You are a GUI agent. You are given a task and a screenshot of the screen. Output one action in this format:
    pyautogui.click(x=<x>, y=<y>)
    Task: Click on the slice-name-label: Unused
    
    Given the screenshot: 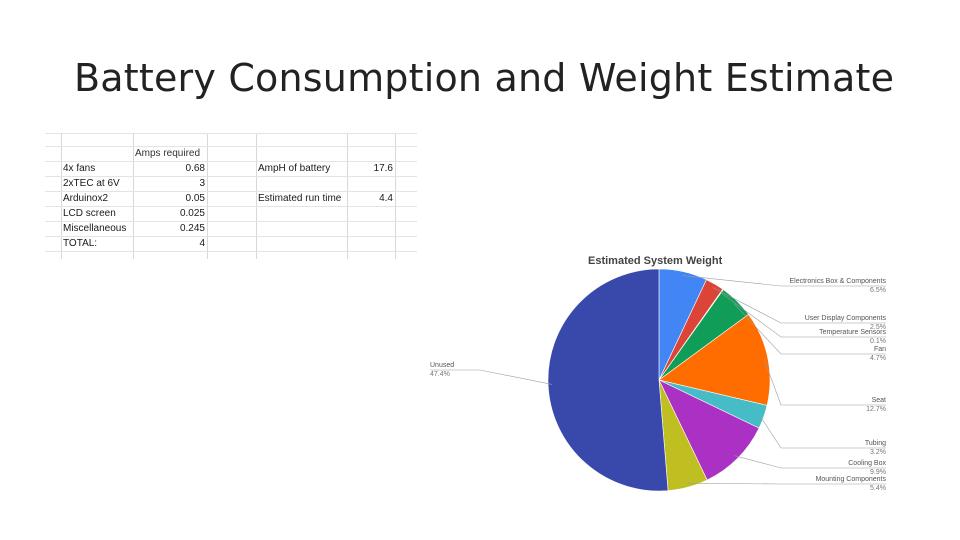 What is the action you would take?
    pyautogui.click(x=442, y=365)
    